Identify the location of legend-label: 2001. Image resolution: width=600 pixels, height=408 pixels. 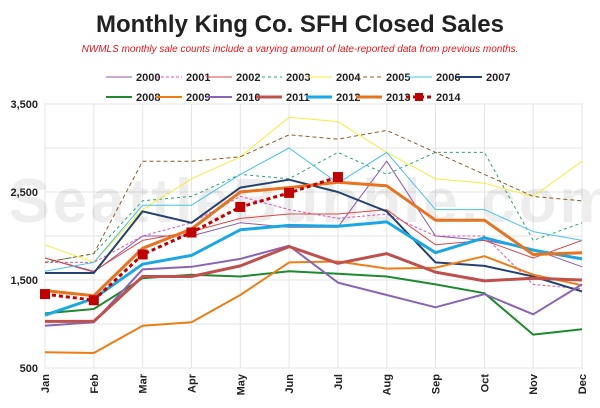
(198, 78).